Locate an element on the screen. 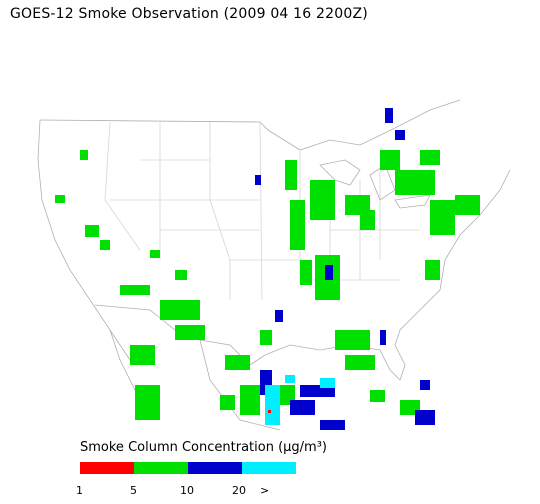  legend-swatch-red is located at coordinates (107, 468).